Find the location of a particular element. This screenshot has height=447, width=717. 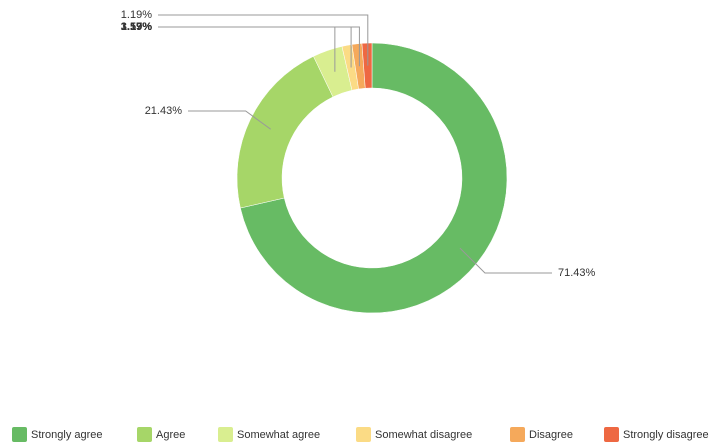

legend-label: Somewhat agree is located at coordinates (278, 435).